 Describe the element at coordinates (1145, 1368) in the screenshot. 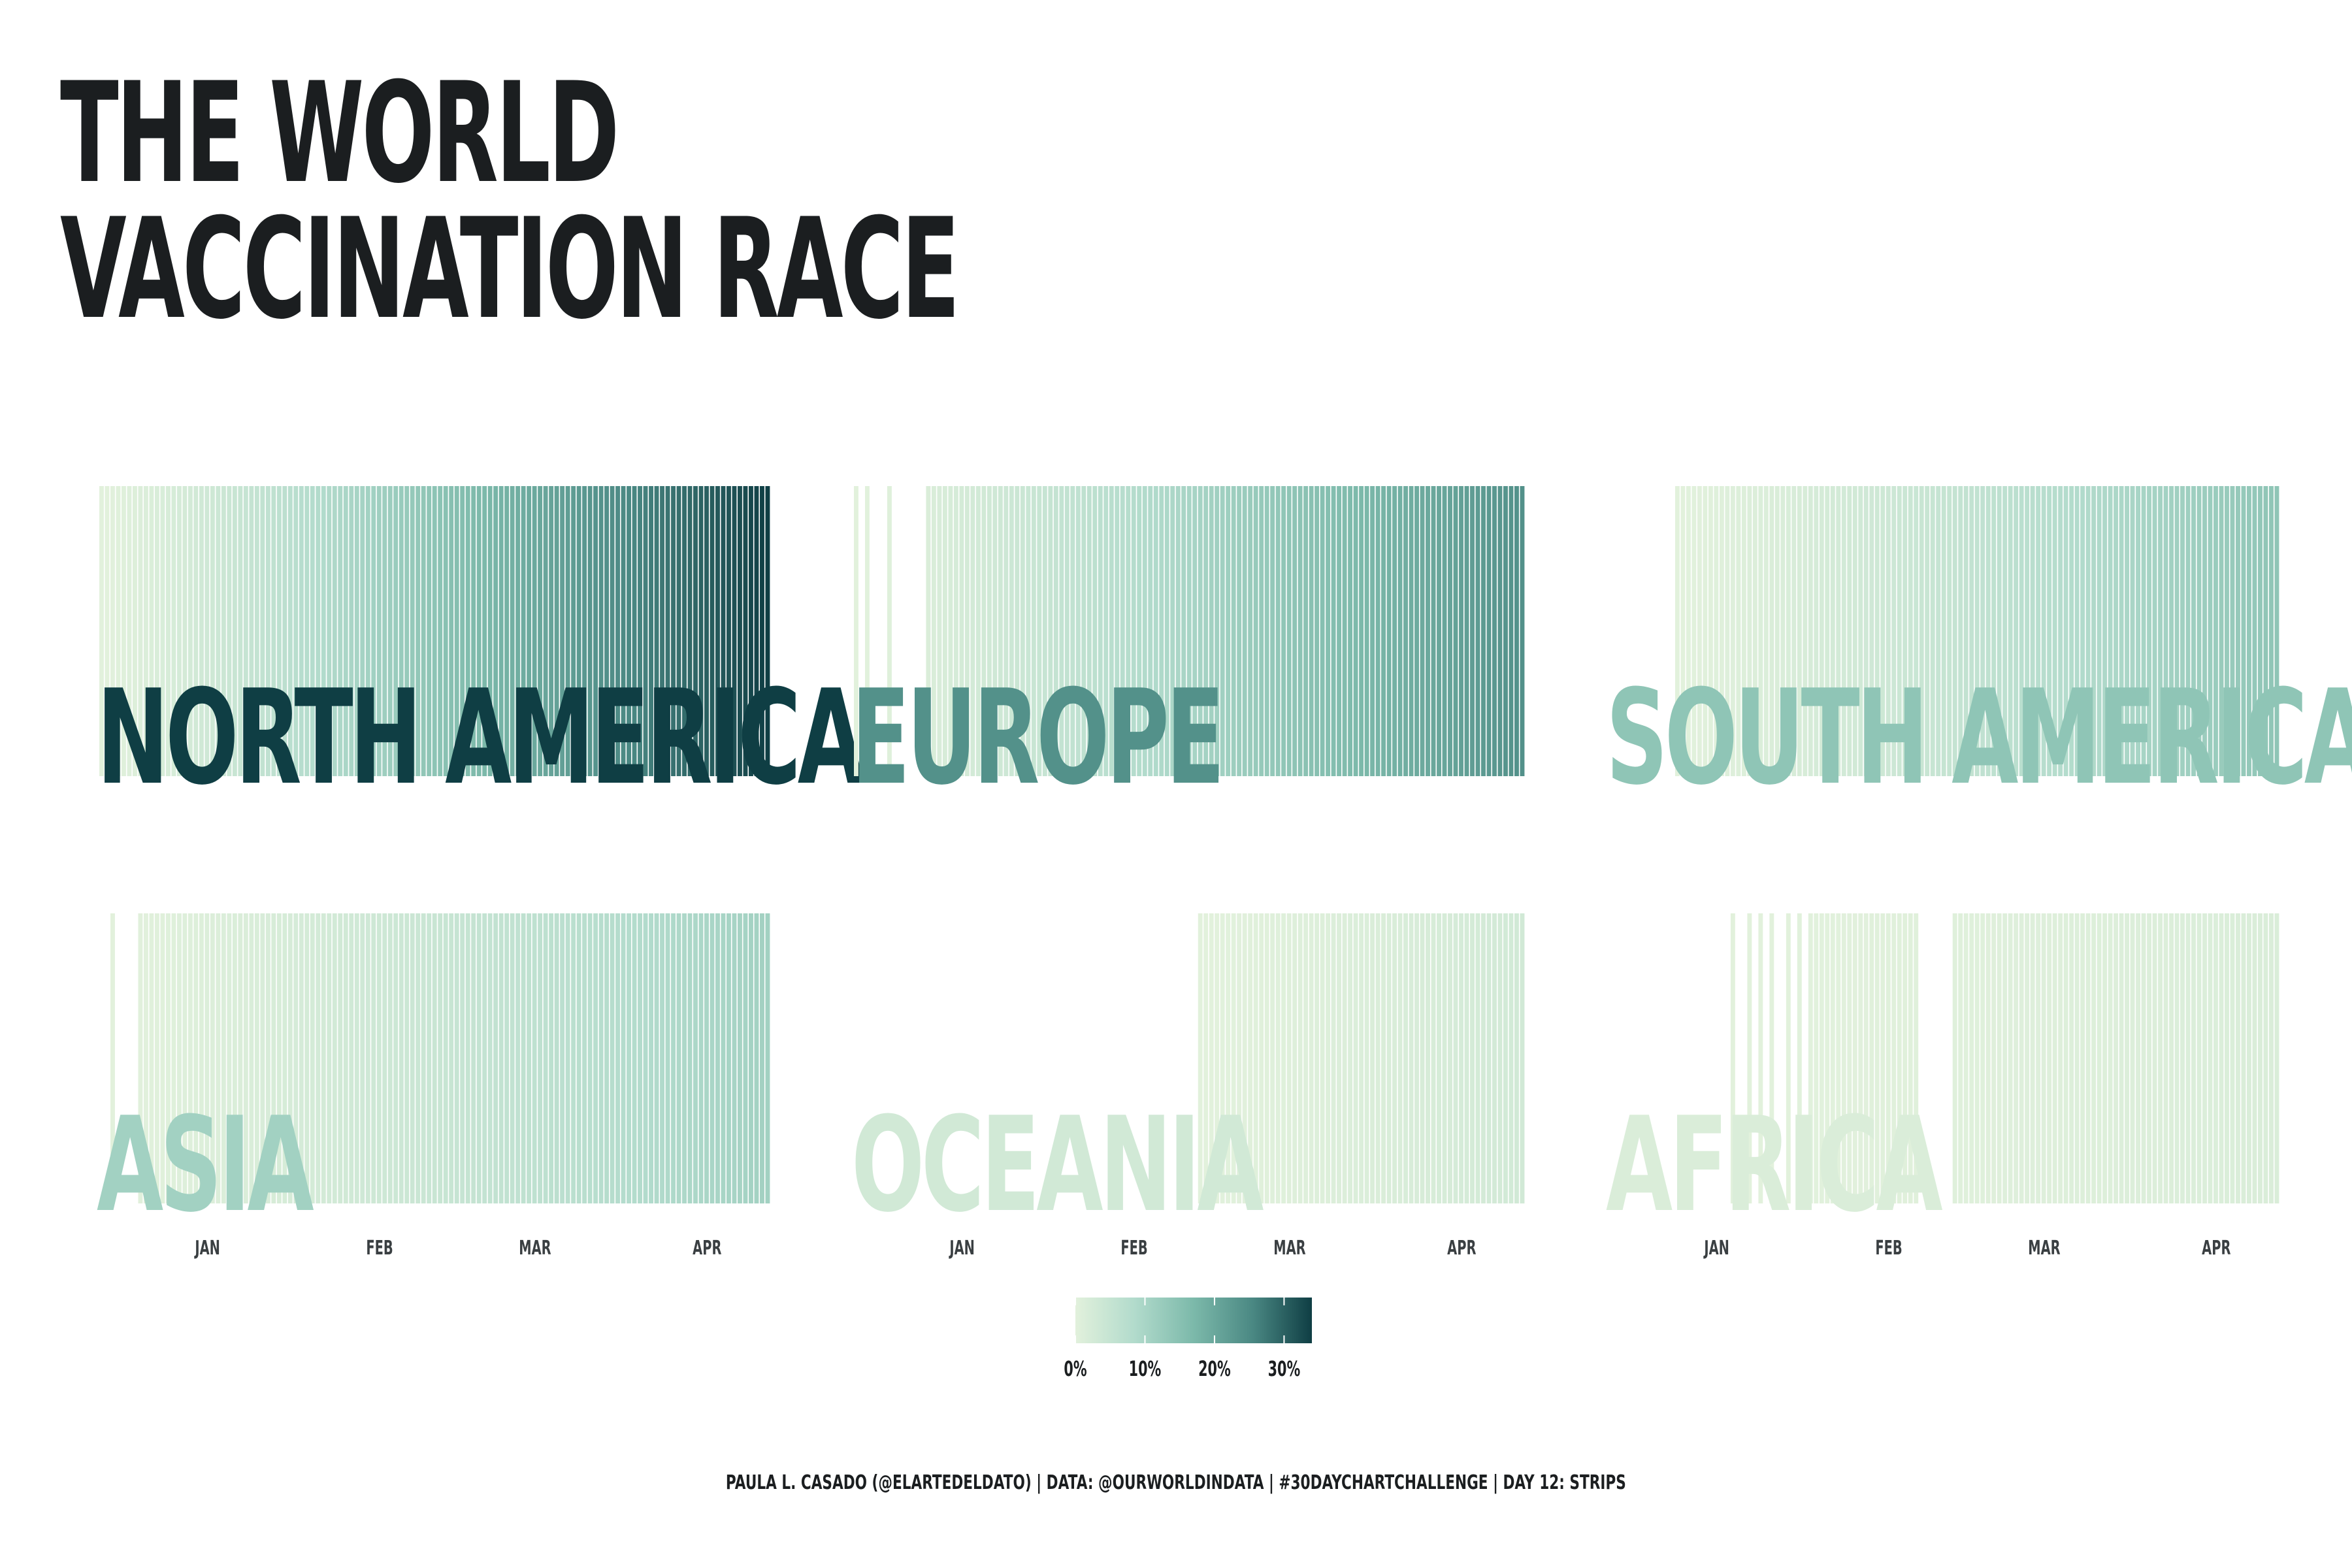

I see `legend-tick-label: 10%` at that location.